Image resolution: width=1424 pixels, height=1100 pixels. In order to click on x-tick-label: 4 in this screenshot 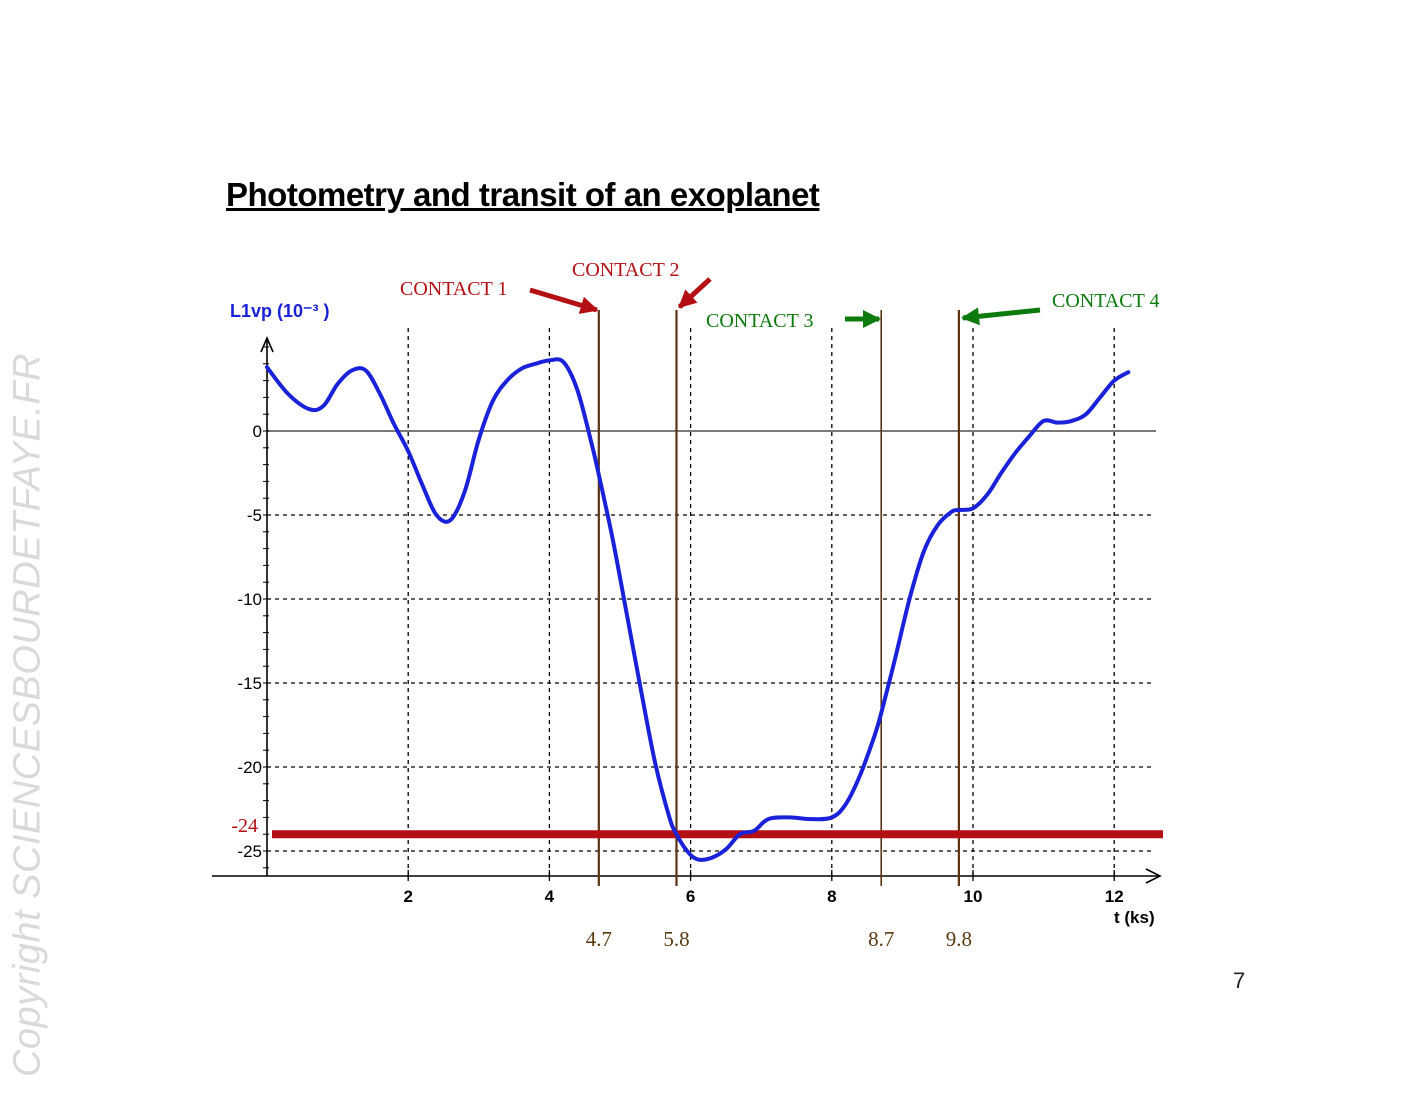, I will do `click(550, 896)`.